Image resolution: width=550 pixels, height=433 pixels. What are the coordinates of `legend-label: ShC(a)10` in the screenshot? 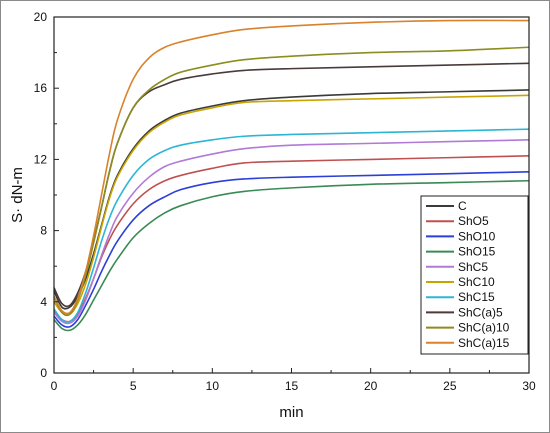 It's located at (484, 328).